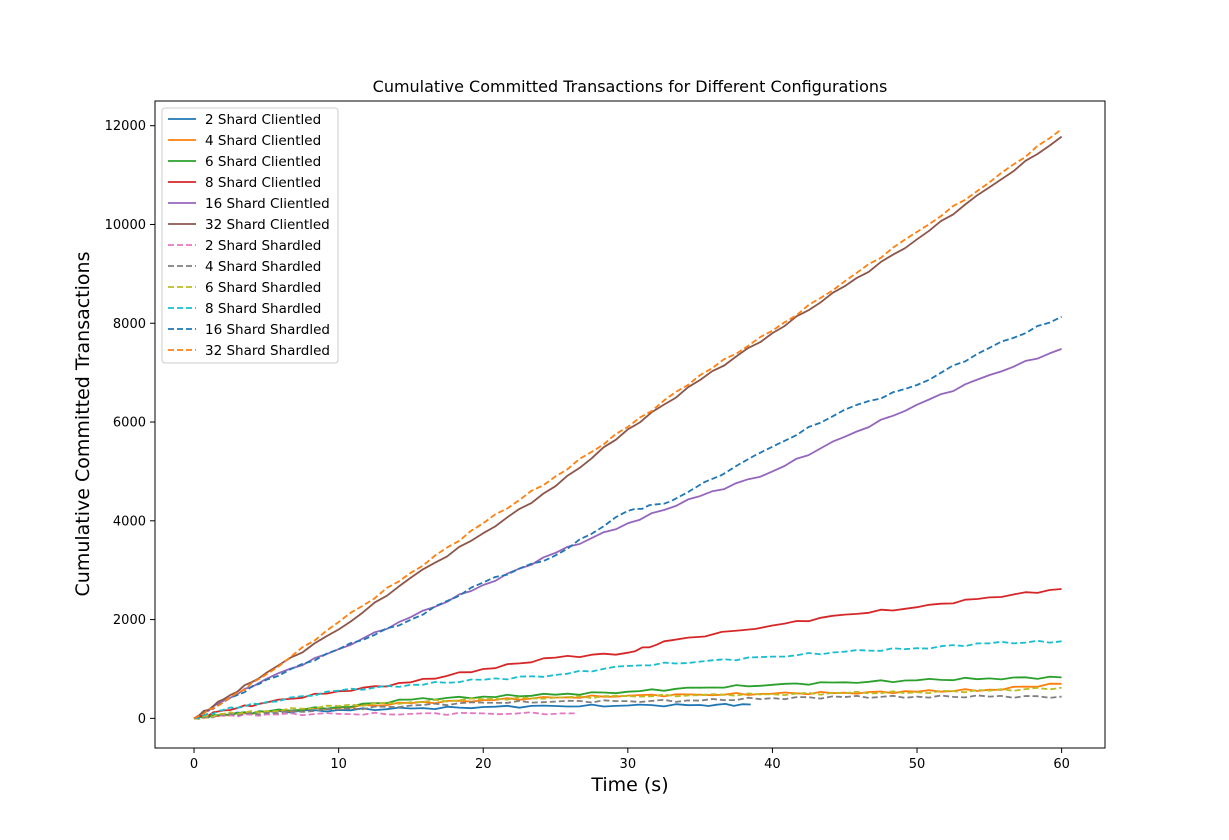 The width and height of the screenshot is (1229, 840). Describe the element at coordinates (338, 764) in the screenshot. I see `x-tick-label: 10` at that location.